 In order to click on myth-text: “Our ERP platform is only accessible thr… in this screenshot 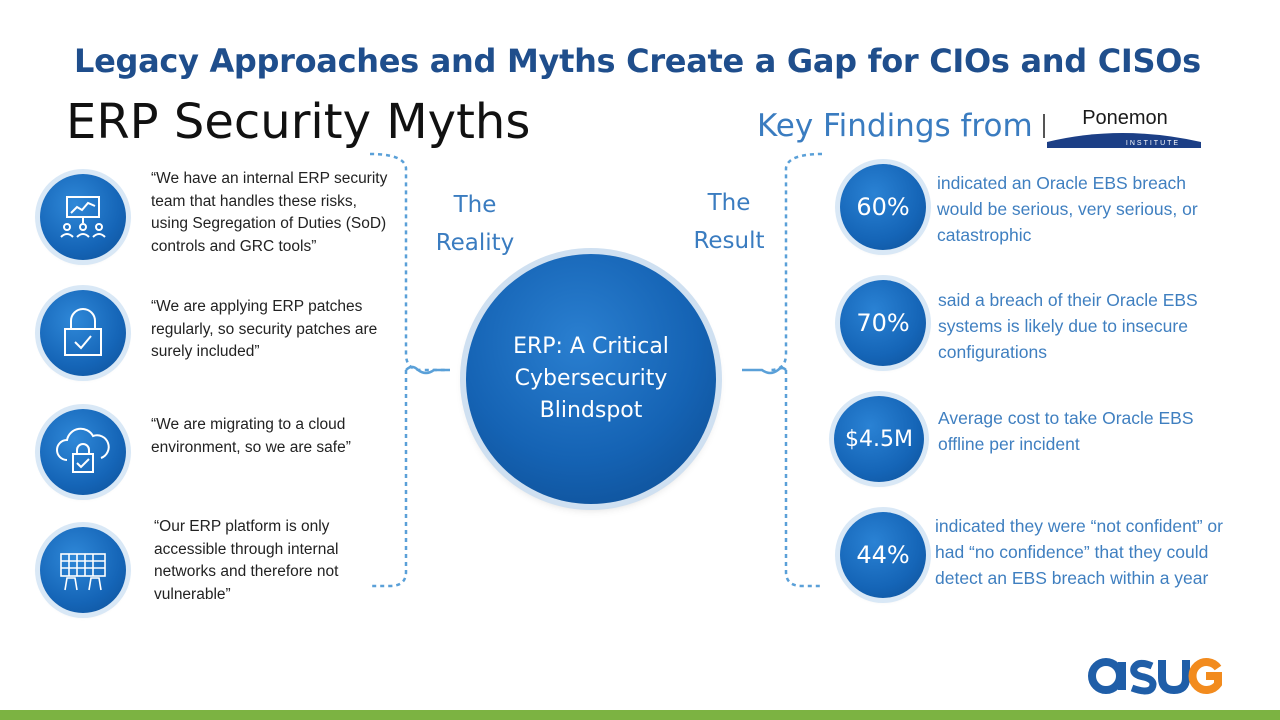, I will do `click(246, 560)`.